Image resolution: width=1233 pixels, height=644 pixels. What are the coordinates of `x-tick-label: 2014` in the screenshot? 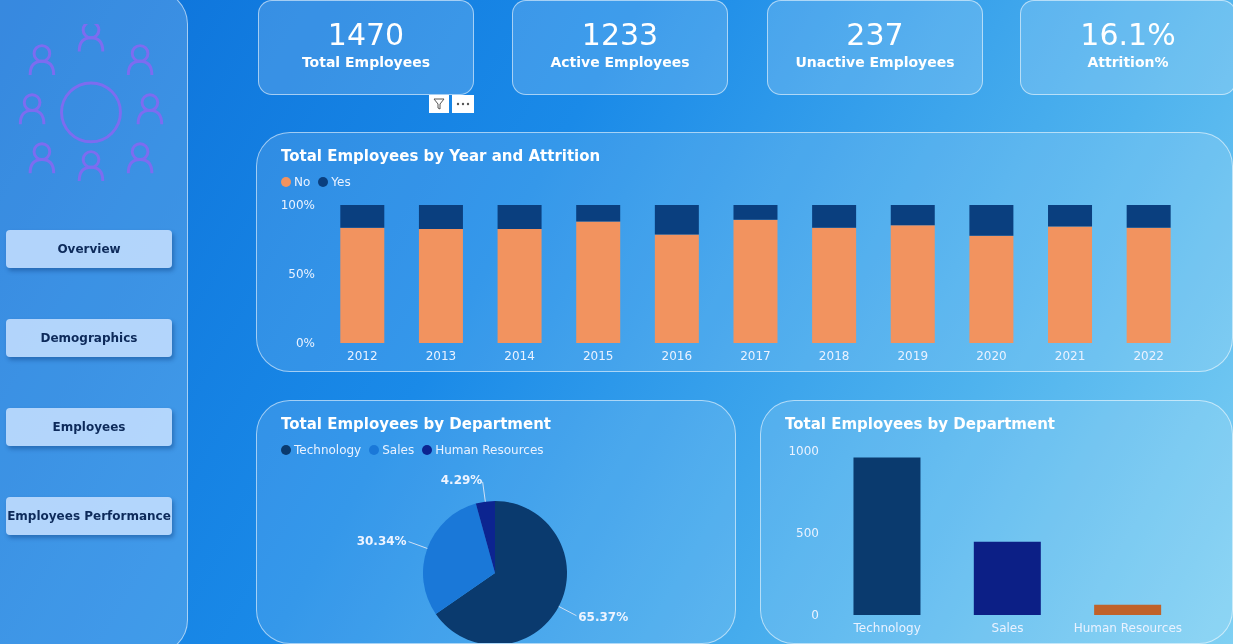 It's located at (519, 355).